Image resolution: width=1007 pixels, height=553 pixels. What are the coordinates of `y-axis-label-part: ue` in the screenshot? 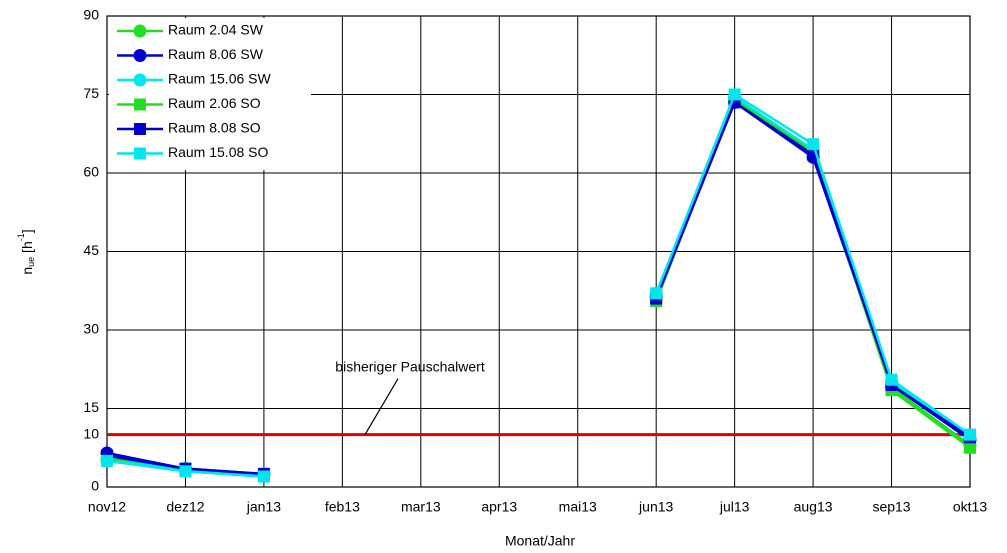 It's located at (31, 262).